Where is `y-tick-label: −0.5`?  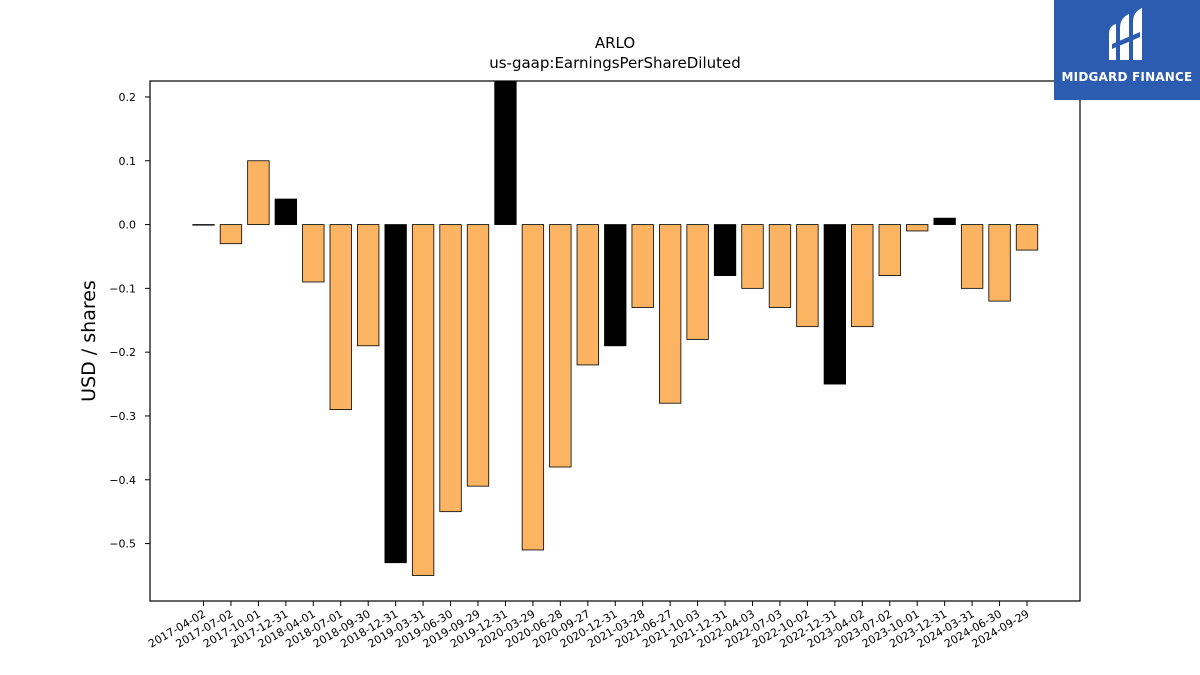 y-tick-label: −0.5 is located at coordinates (122, 544).